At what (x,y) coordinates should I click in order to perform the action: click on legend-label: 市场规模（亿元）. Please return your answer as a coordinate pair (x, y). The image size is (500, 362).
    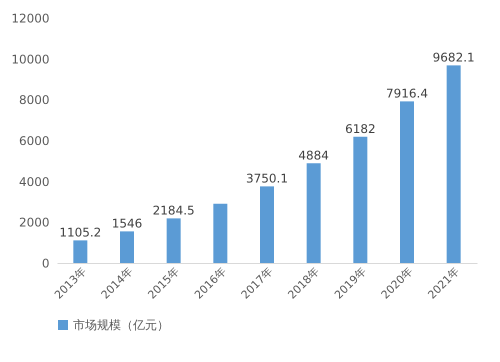
    Looking at the image, I should click on (121, 325).